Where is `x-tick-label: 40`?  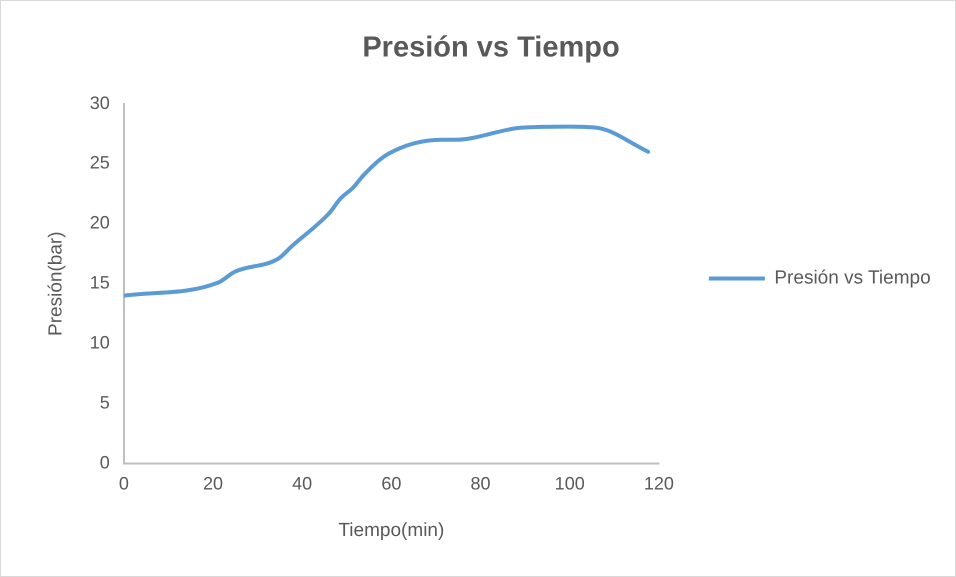
x-tick-label: 40 is located at coordinates (302, 483).